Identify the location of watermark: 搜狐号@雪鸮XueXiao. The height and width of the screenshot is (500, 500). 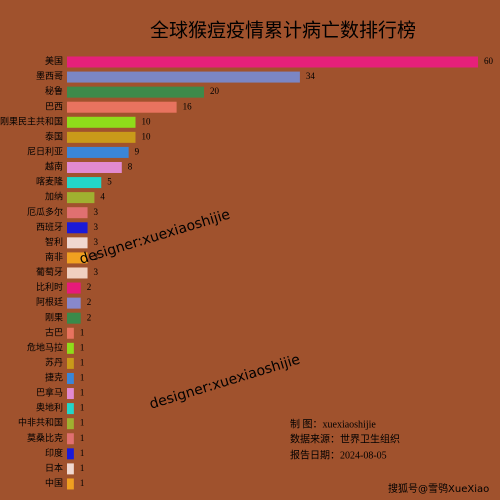
(438, 488).